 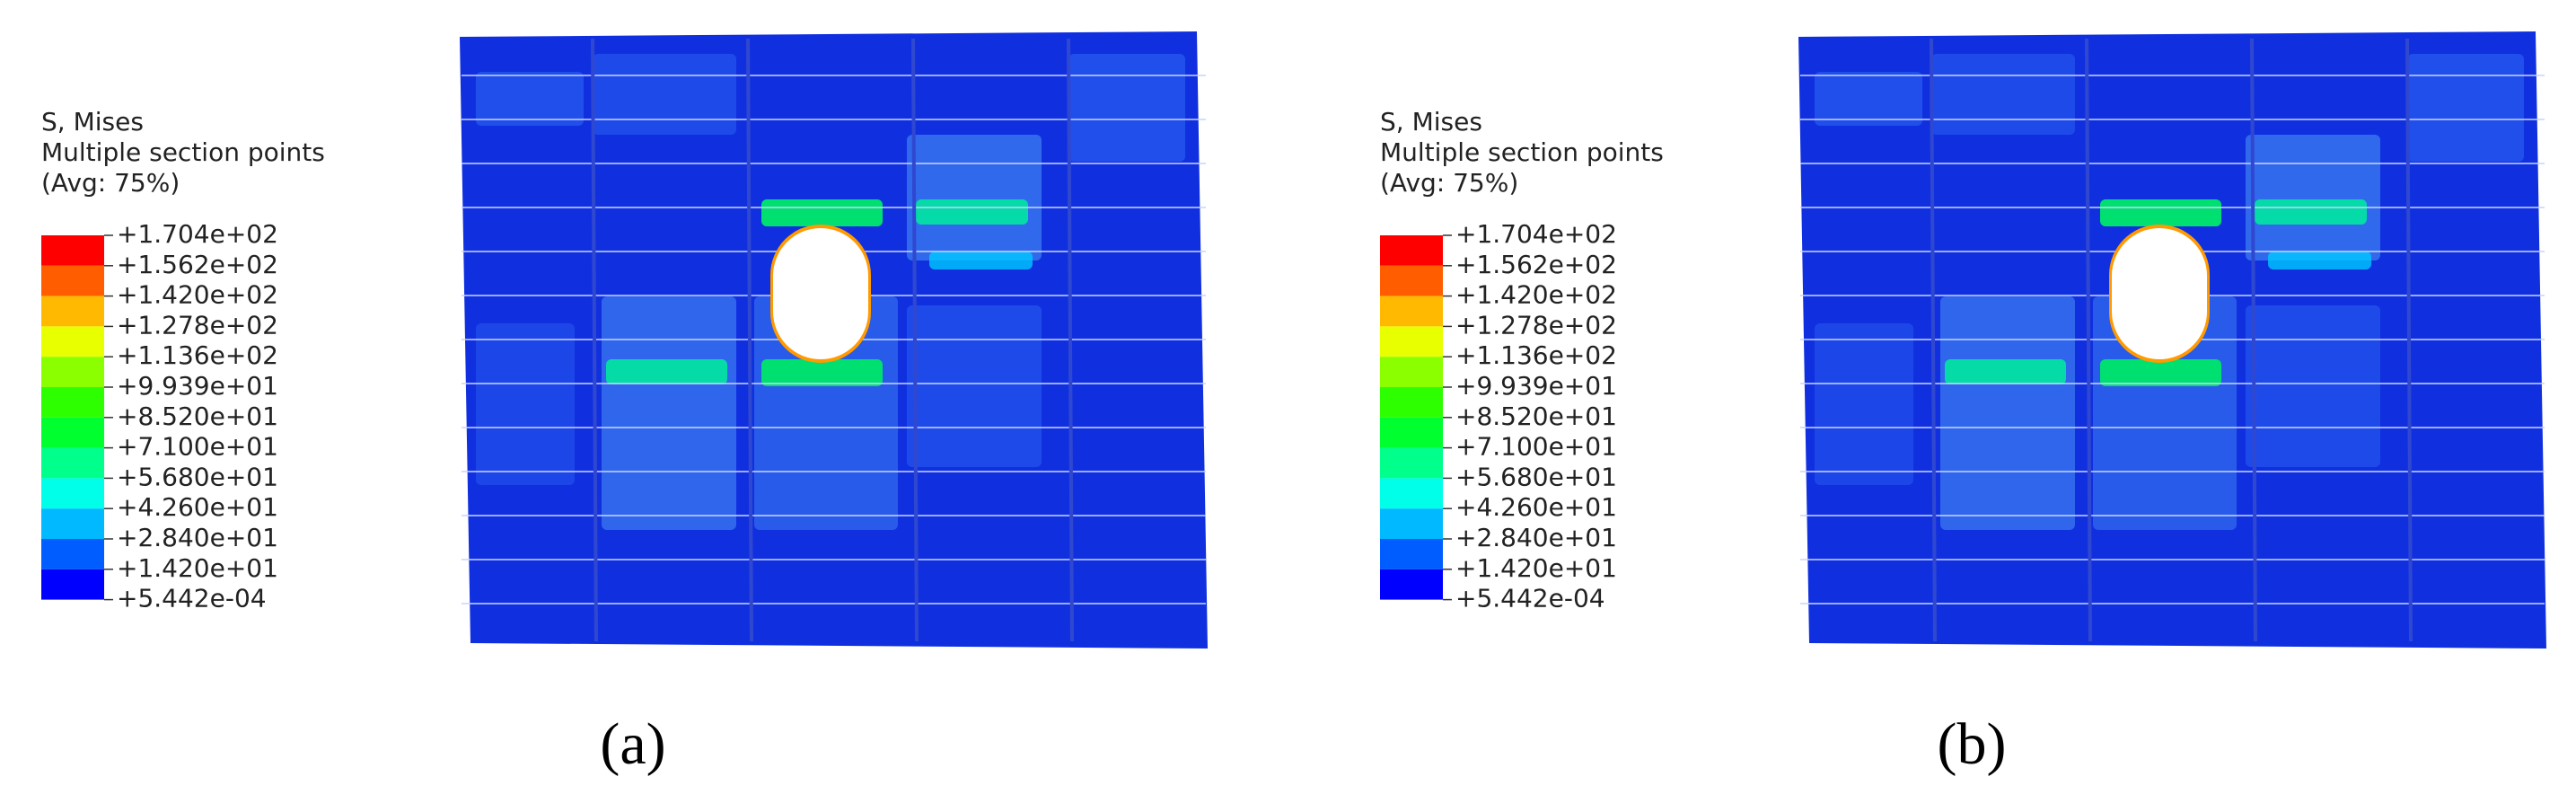 What do you see at coordinates (1973, 744) in the screenshot?
I see `caption: (b)` at bounding box center [1973, 744].